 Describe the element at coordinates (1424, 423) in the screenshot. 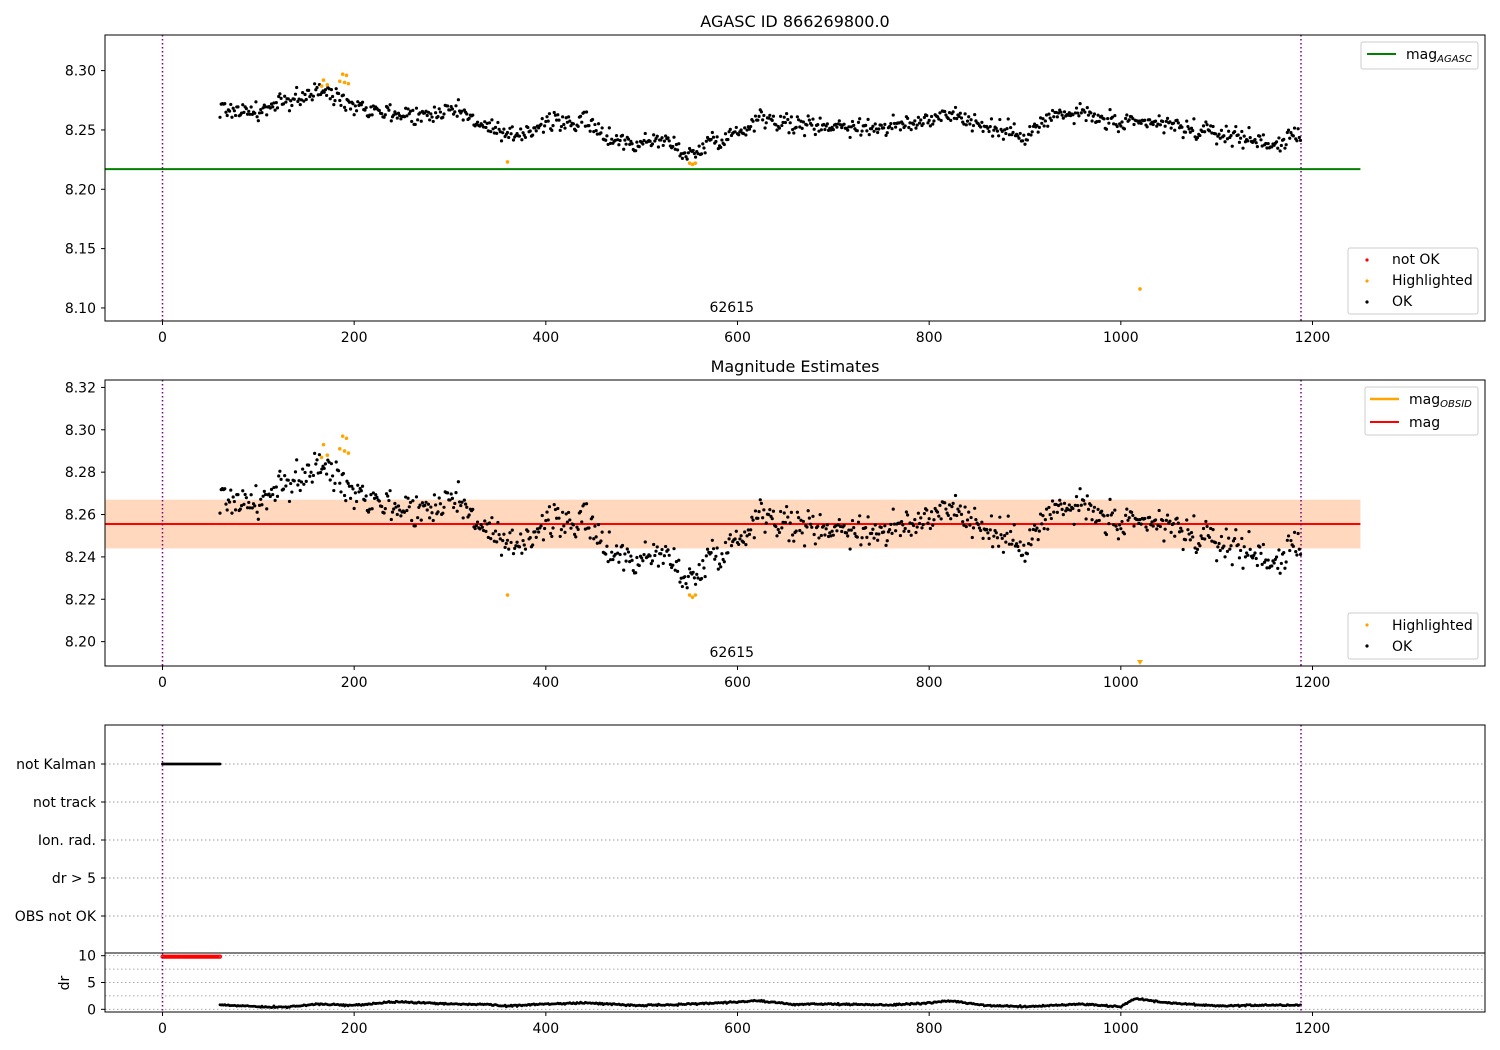

I see `legend-mag-label: mag` at that location.